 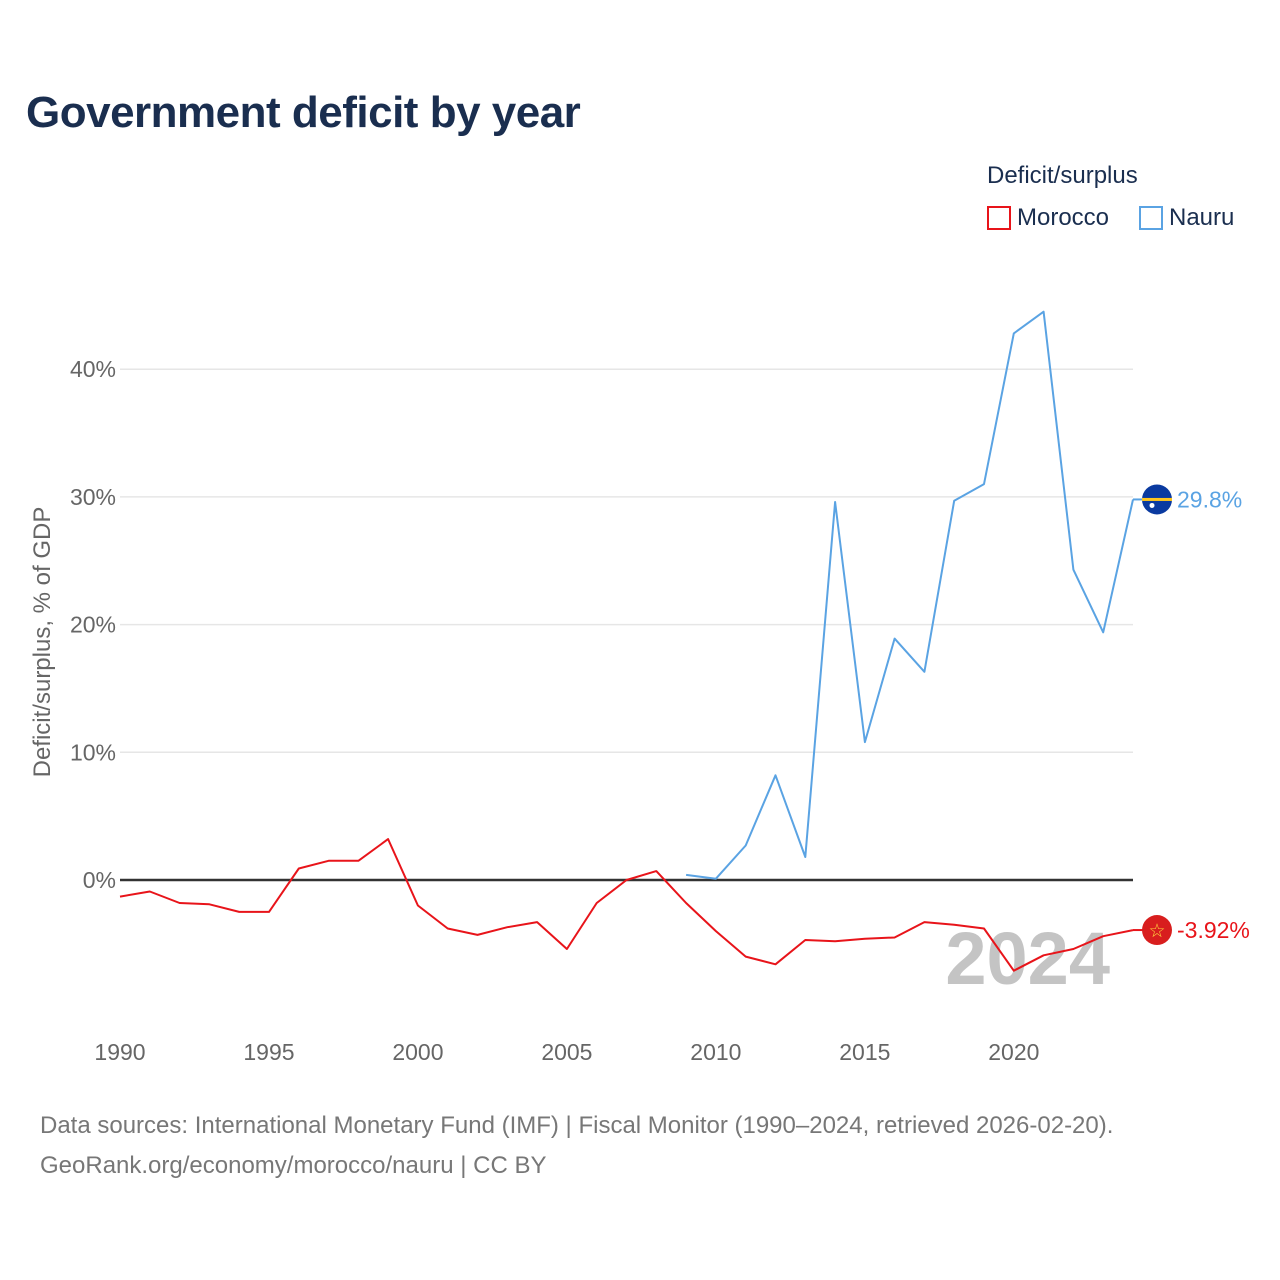 I want to click on legend-item-morocco: Morocco, so click(x=1048, y=218).